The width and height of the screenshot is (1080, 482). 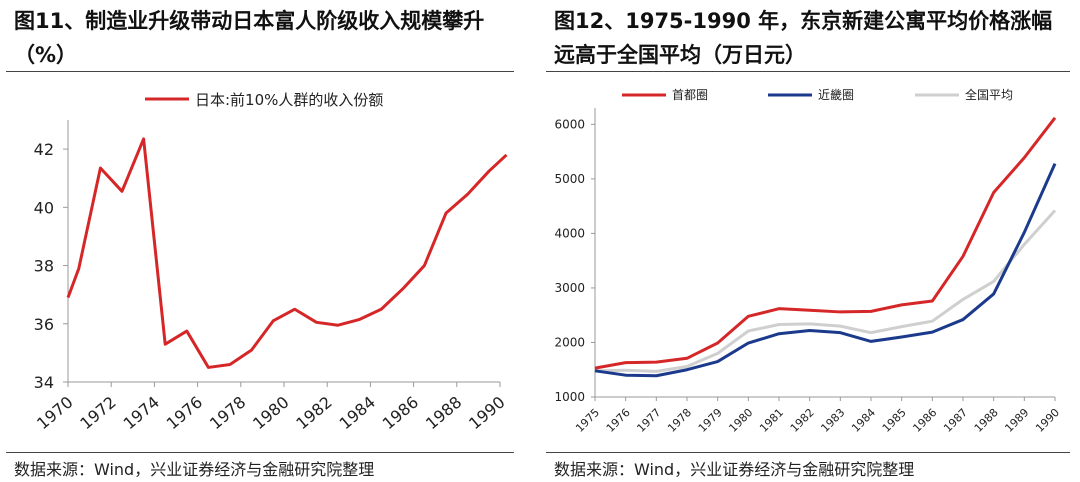 I want to click on x-tick-label: 1972, so click(x=97, y=413).